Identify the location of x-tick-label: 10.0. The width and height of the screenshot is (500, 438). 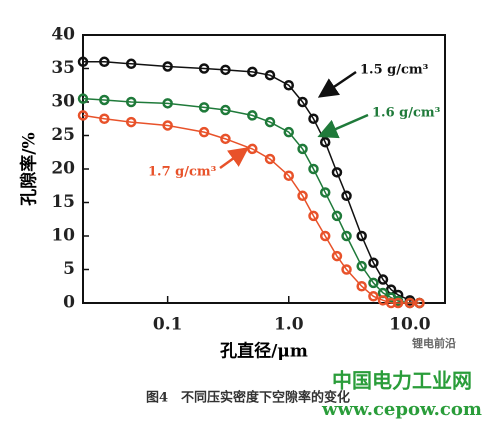
(410, 325).